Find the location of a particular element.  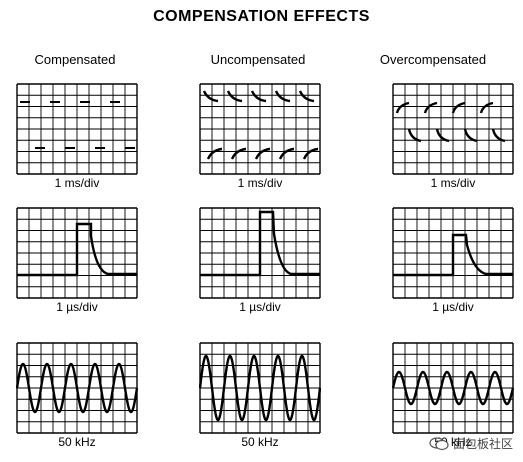

trace-pulse-overcompensated is located at coordinates (453, 255).